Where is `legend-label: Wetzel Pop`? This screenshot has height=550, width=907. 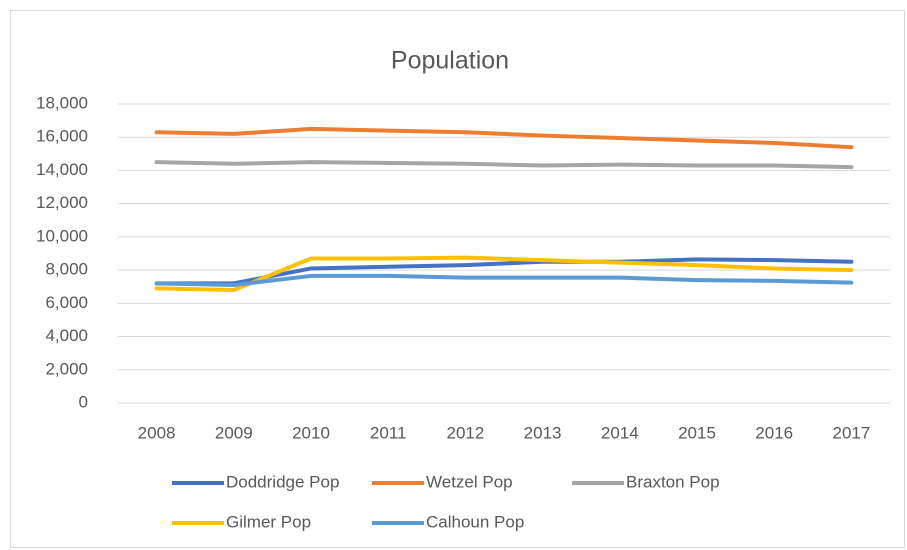
legend-label: Wetzel Pop is located at coordinates (469, 481).